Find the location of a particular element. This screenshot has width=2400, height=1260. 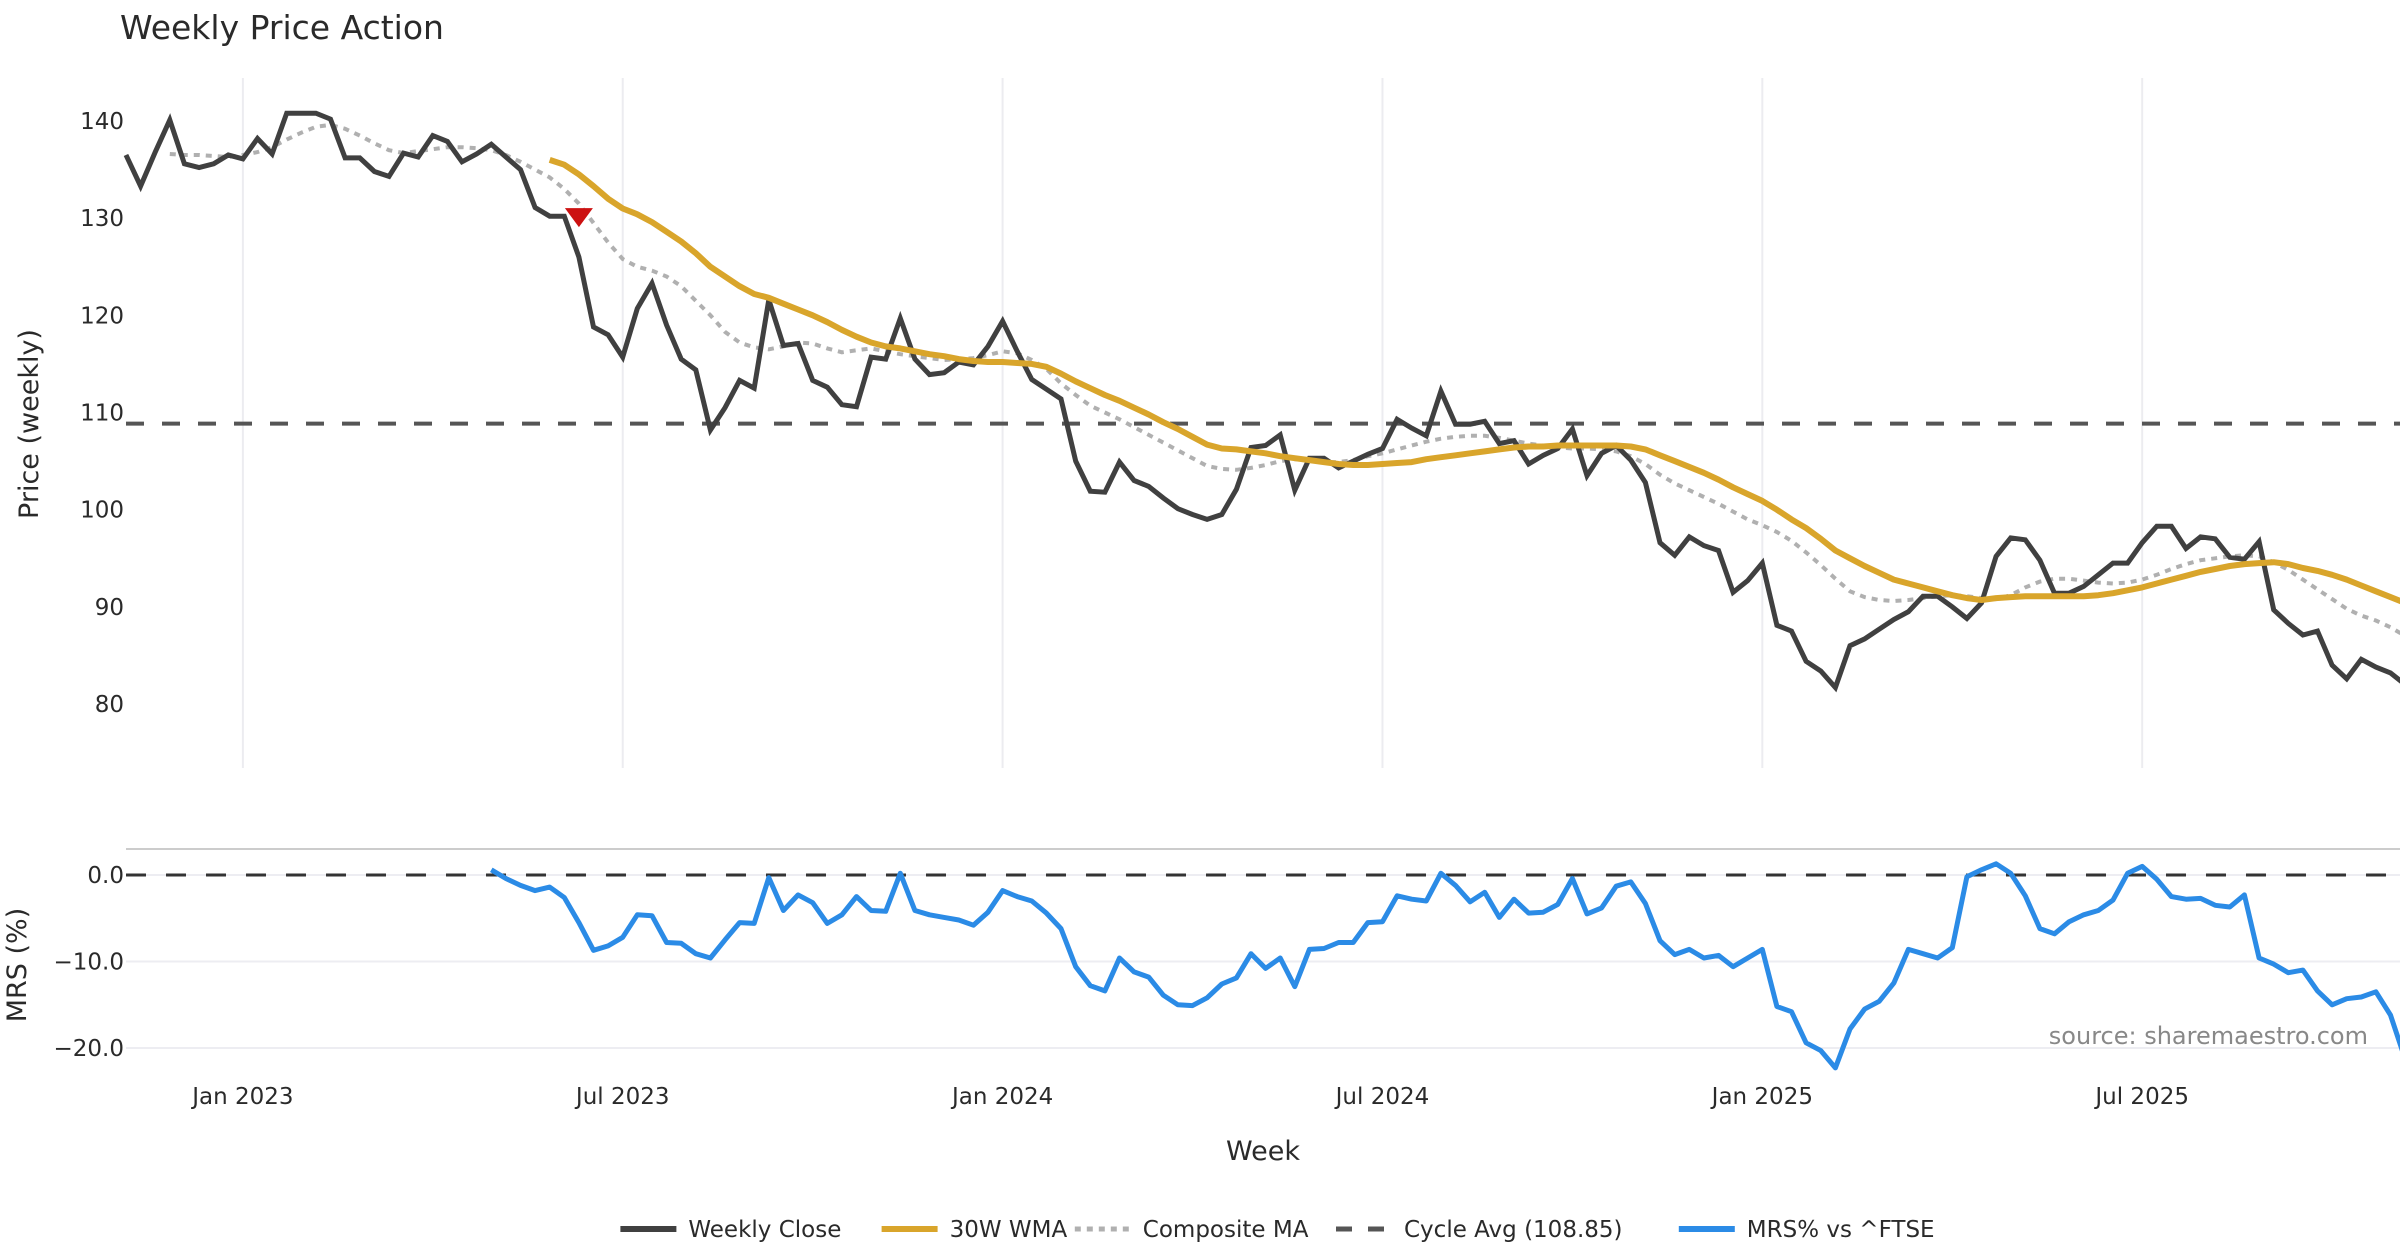

mrs-y-tick-label: −10.0 is located at coordinates (89, 963).